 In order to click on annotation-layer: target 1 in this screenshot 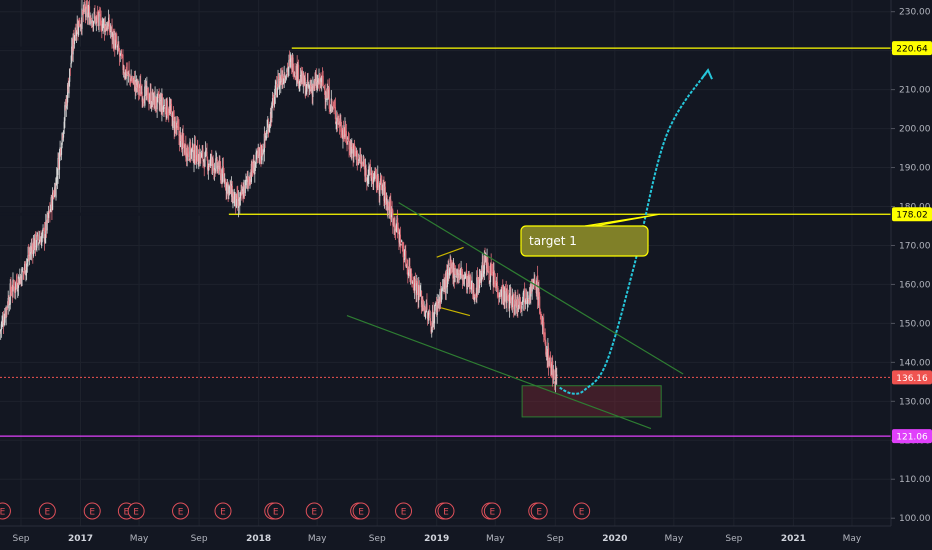, I will do `click(590, 235)`.